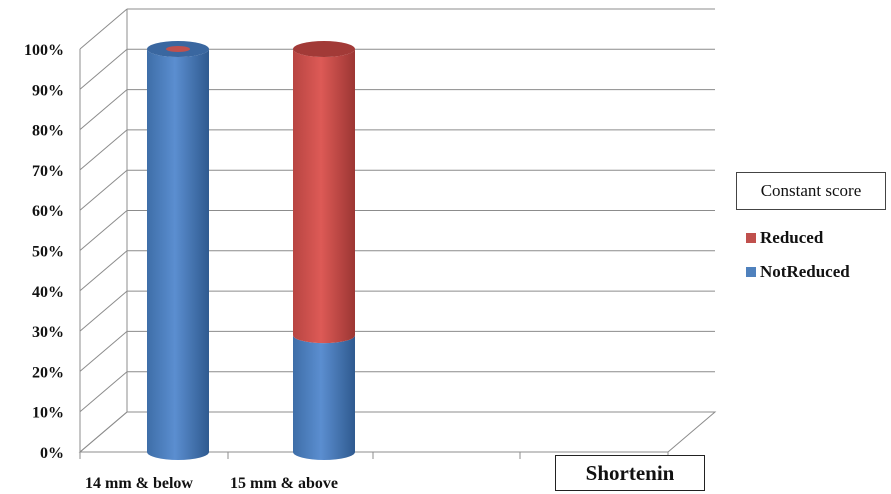 Image resolution: width=891 pixels, height=494 pixels. What do you see at coordinates (630, 473) in the screenshot?
I see `x-axis-title: Shortenin` at bounding box center [630, 473].